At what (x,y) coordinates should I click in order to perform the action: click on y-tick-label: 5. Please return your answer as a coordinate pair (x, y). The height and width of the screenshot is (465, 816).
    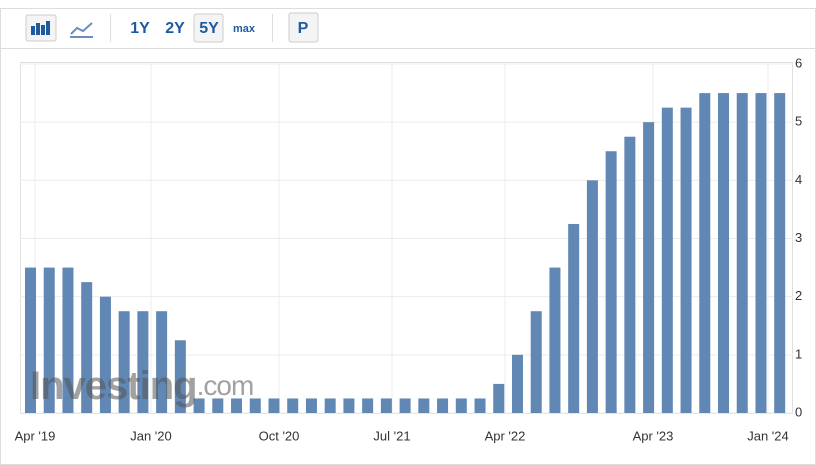
    Looking at the image, I should click on (798, 121).